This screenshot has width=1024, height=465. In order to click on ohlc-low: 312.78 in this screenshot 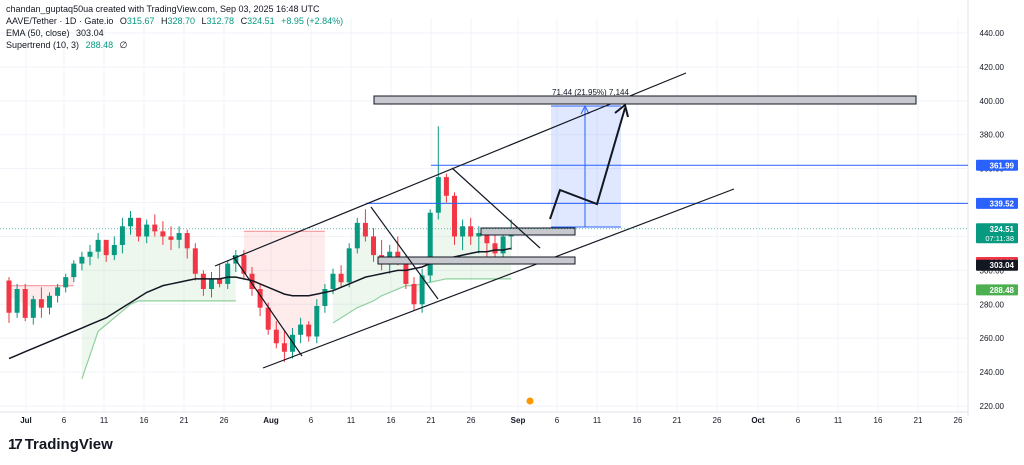, I will do `click(220, 21)`.